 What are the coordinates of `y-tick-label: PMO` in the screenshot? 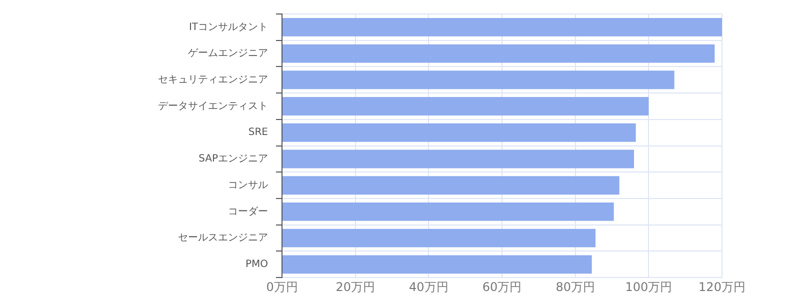 It's located at (256, 264).